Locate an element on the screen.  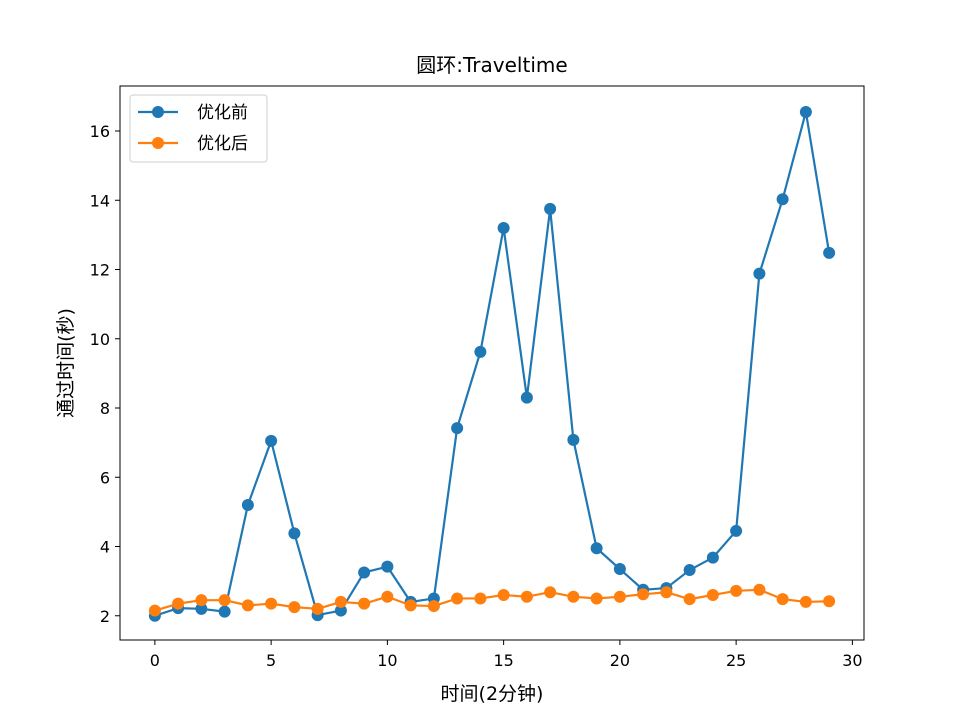
x-tick-label: 10 is located at coordinates (387, 660).